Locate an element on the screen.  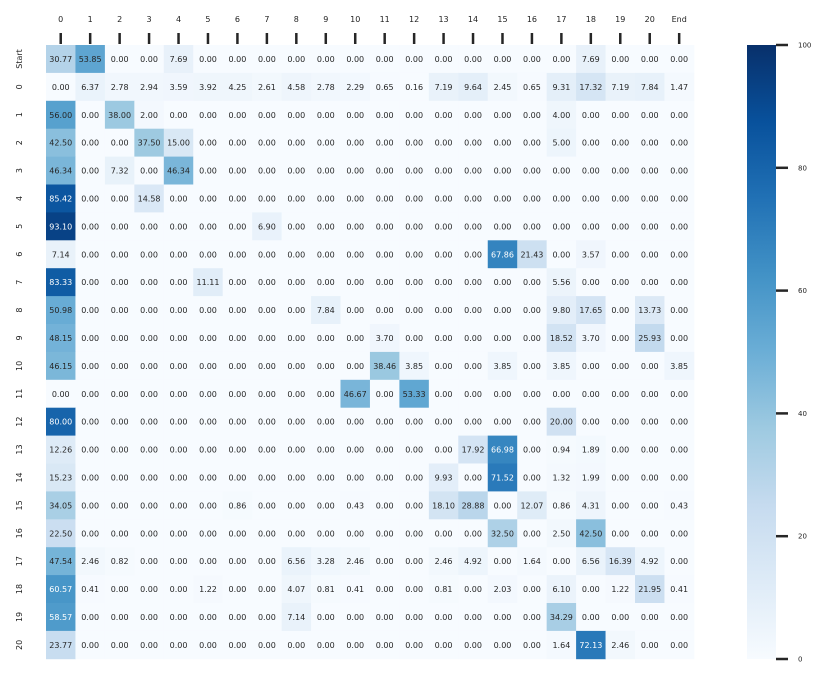
cell-value-label: 4.92 is located at coordinates (473, 561).